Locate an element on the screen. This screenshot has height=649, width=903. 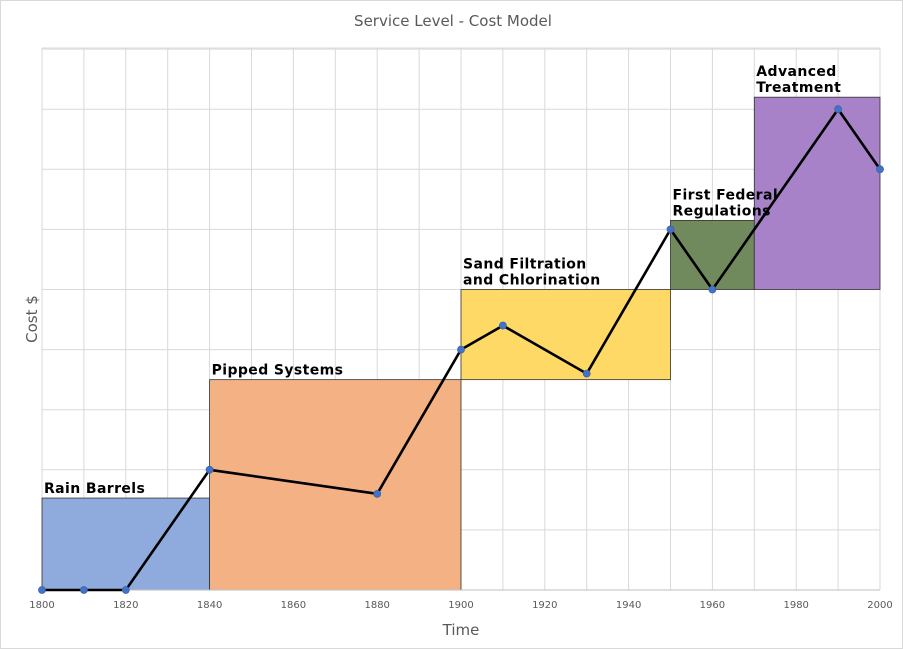
data-point-1950 is located at coordinates (670, 229).